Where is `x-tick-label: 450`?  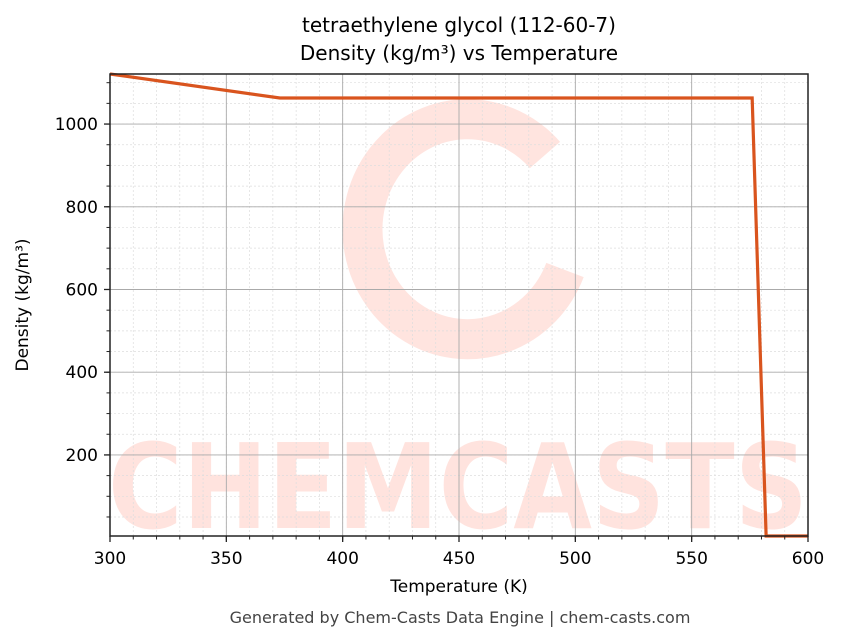 x-tick-label: 450 is located at coordinates (459, 559).